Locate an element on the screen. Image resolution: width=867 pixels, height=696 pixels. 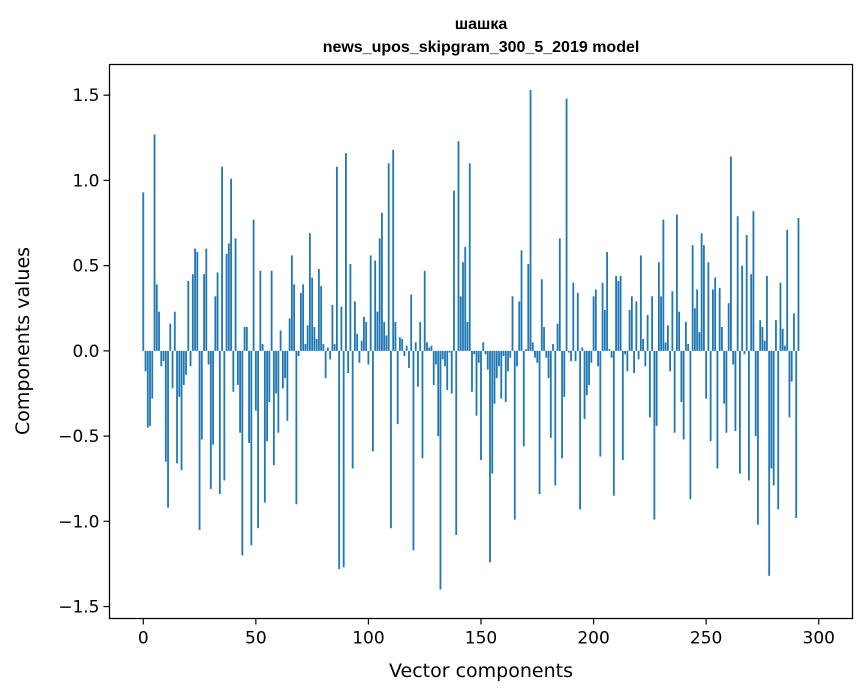
x-tick-label: 100 is located at coordinates (368, 639).